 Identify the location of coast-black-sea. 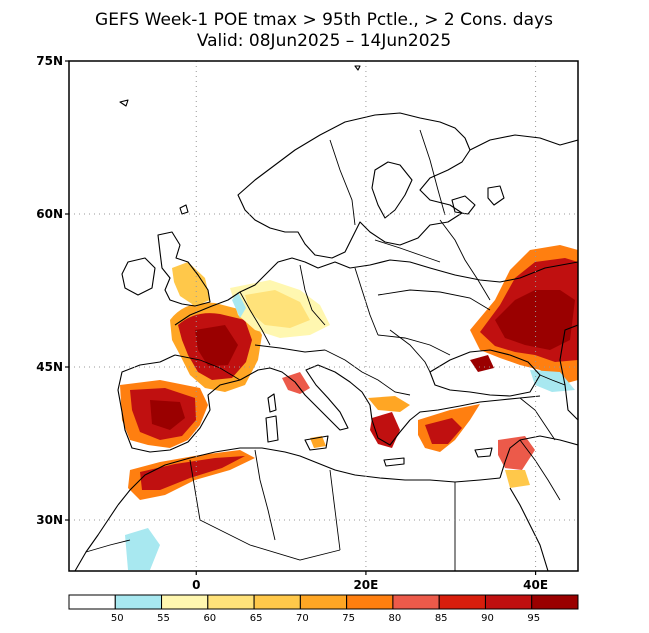
(485, 373).